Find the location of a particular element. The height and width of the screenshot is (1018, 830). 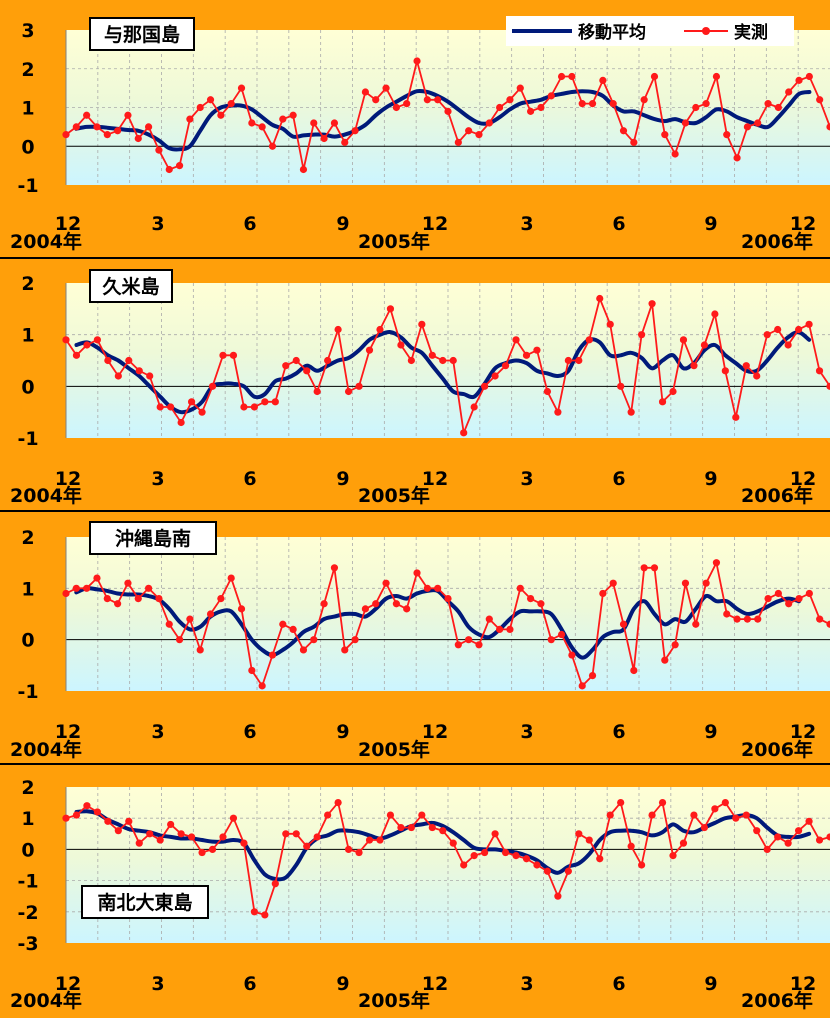

panel-title-box is located at coordinates (142, 34).